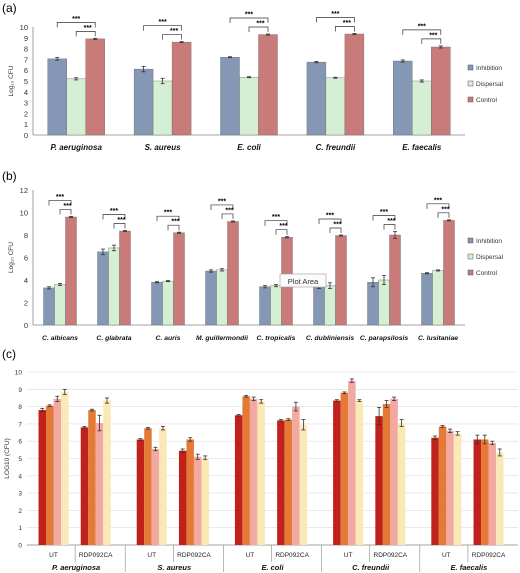 The width and height of the screenshot is (520, 573). What do you see at coordinates (422, 147) in the screenshot?
I see `category-label: E. faecalis` at bounding box center [422, 147].